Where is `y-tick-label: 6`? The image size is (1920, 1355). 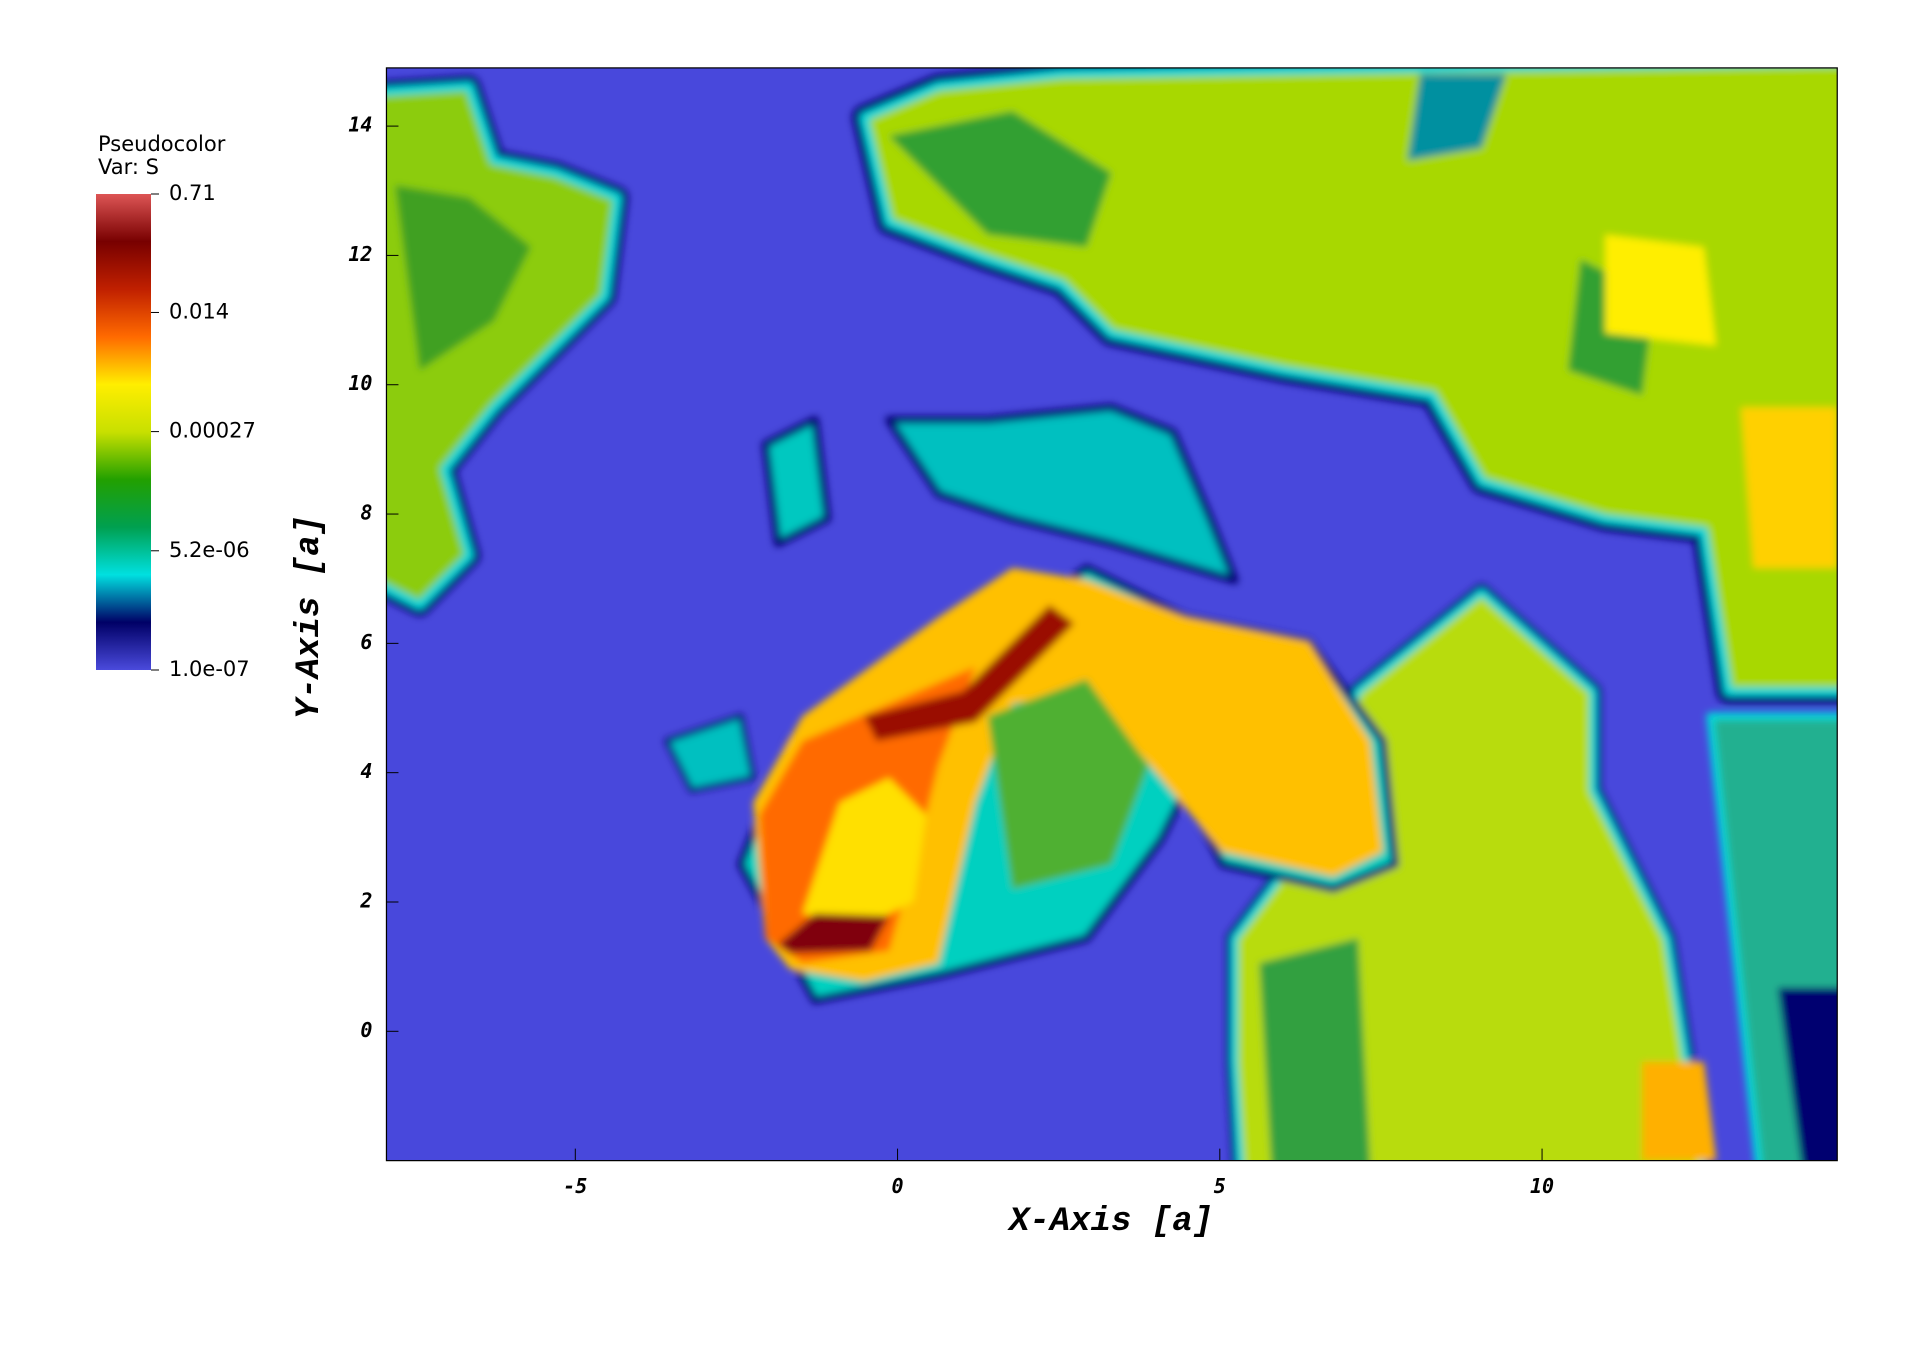 y-tick-label: 6 is located at coordinates (366, 642).